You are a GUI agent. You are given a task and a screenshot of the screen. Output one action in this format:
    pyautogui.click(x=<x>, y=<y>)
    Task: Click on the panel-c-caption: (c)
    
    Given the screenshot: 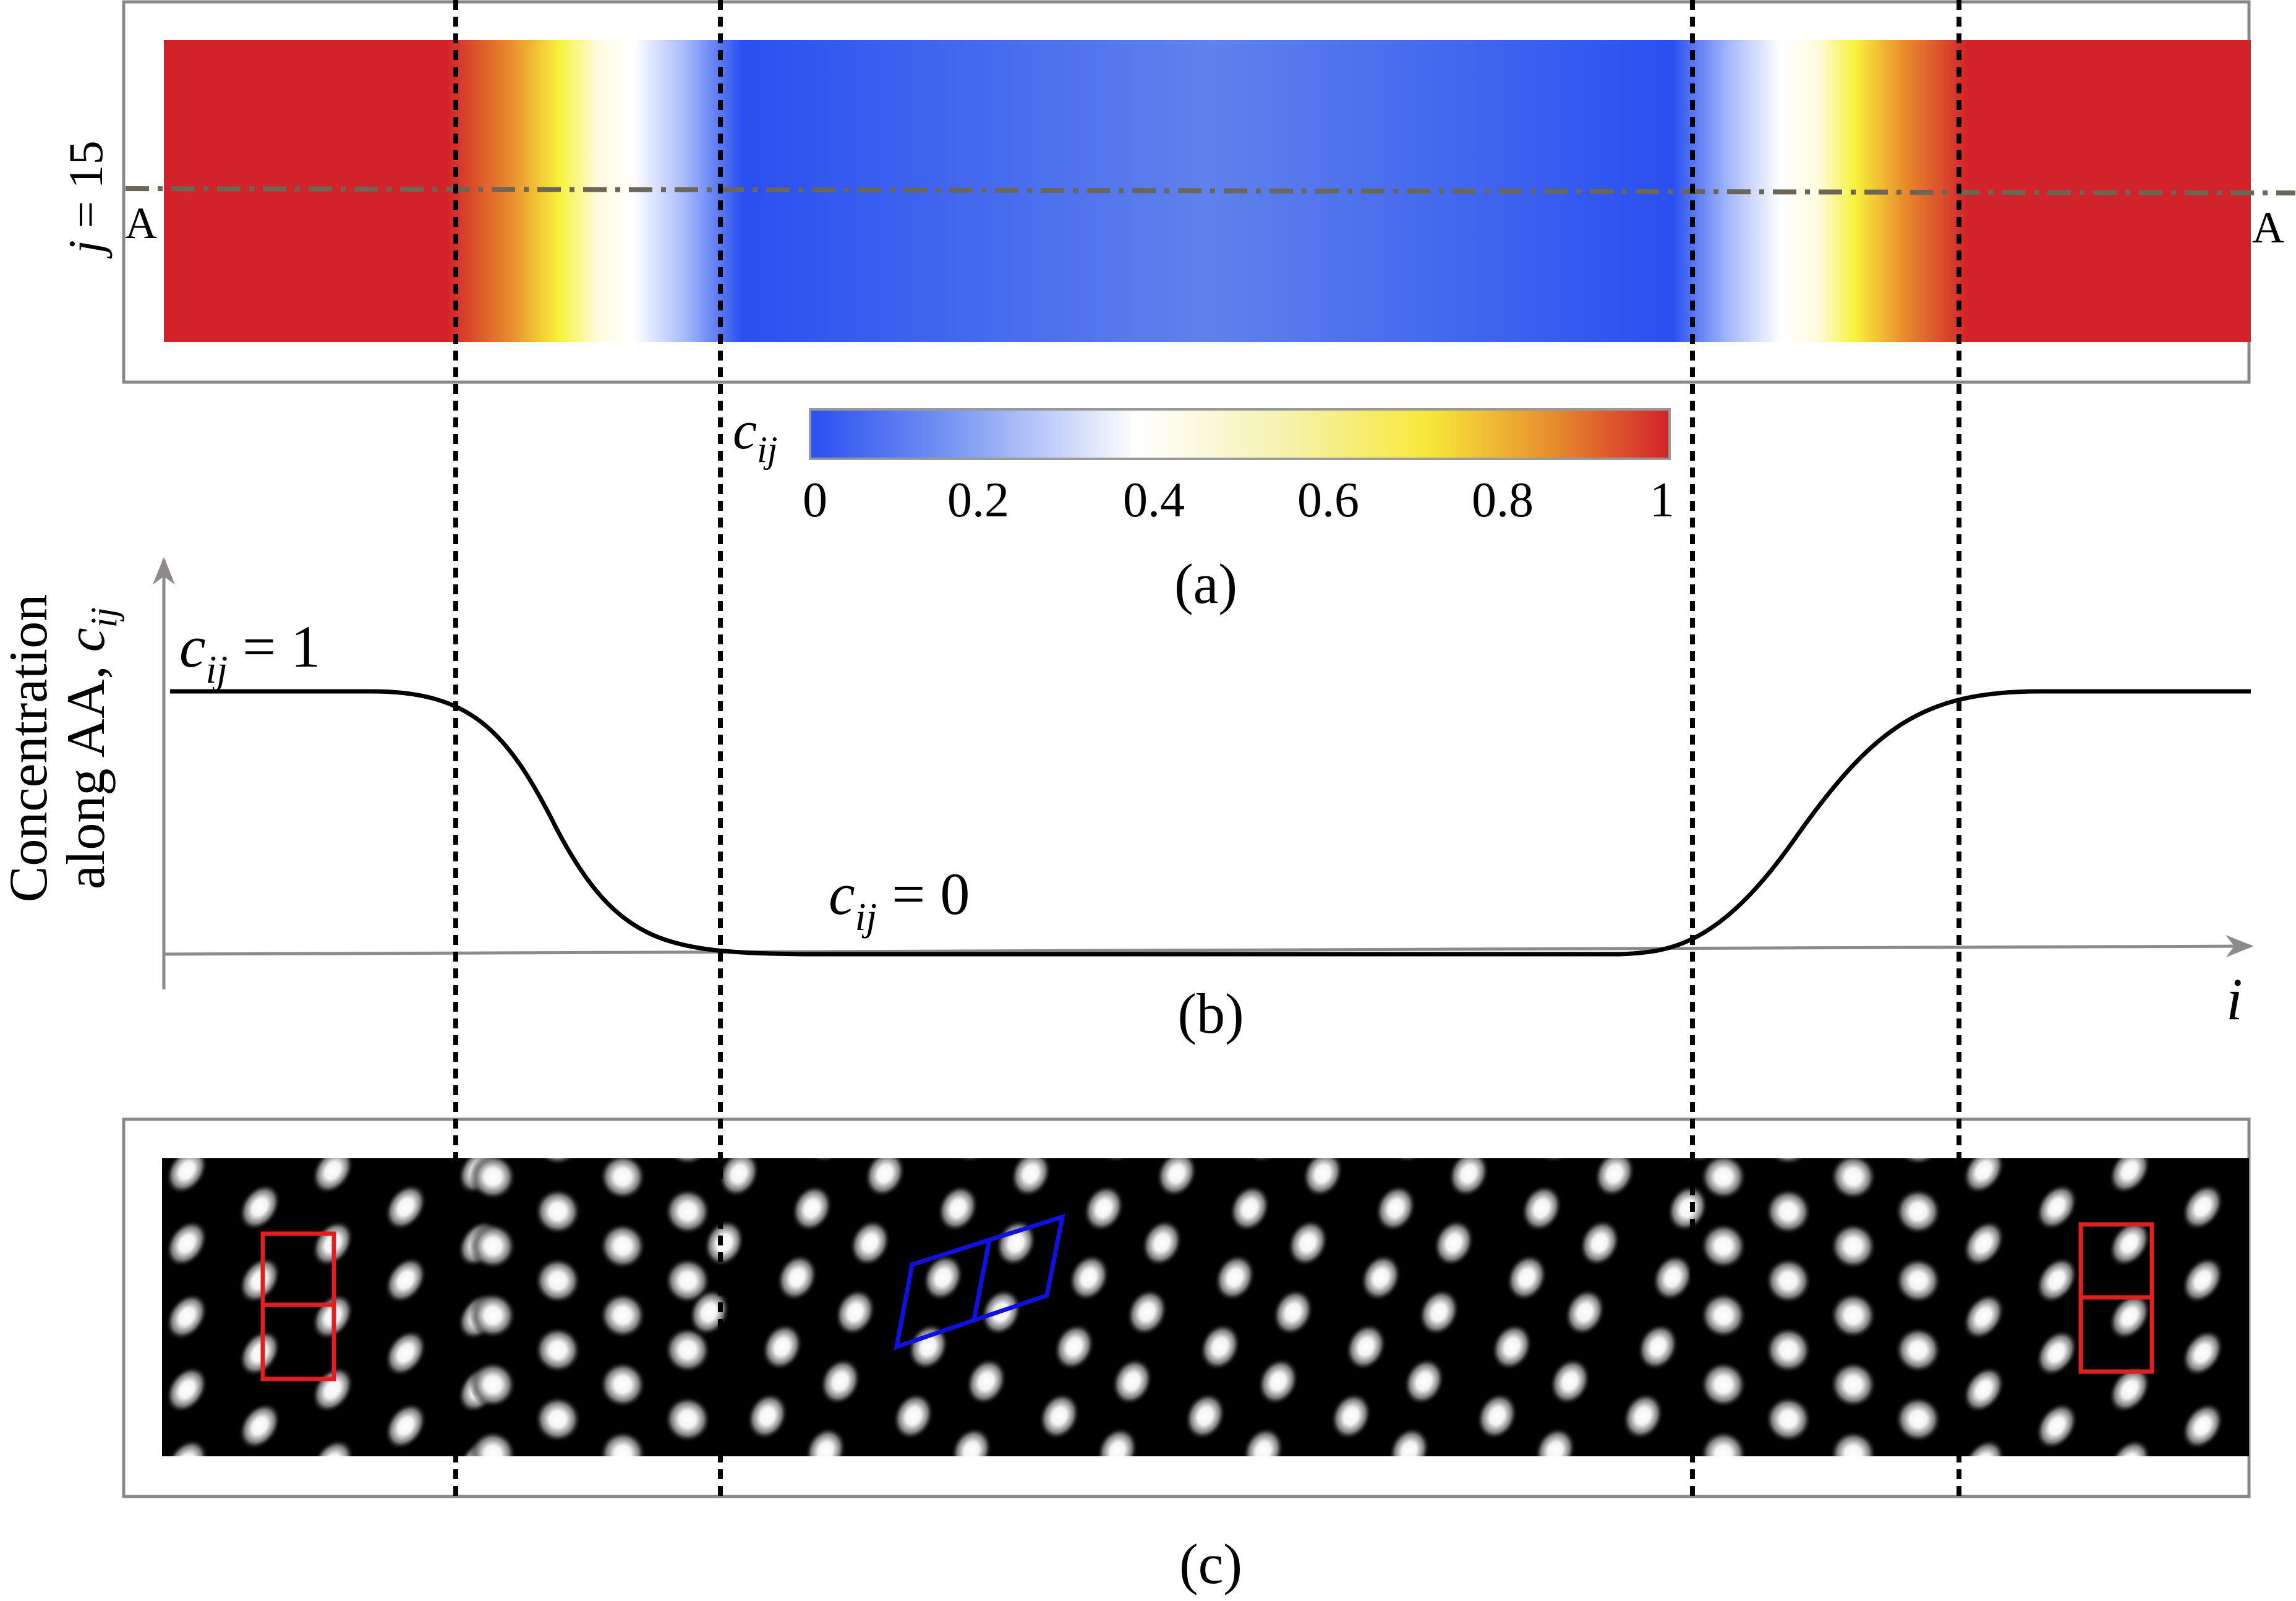 What is the action you would take?
    pyautogui.click(x=1210, y=1563)
    